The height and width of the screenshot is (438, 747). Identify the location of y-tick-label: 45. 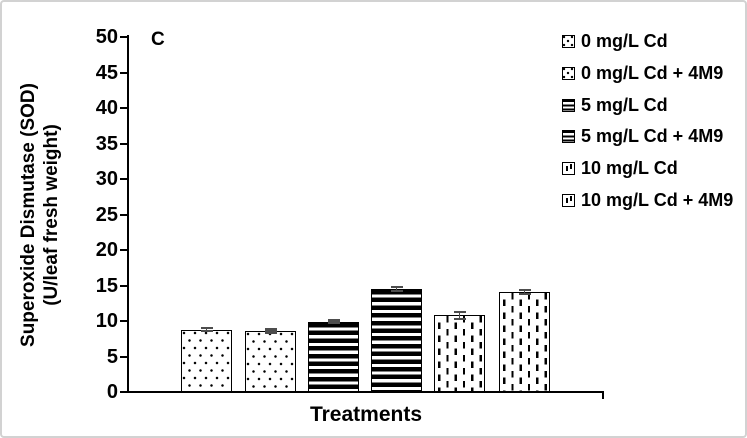
(106, 72).